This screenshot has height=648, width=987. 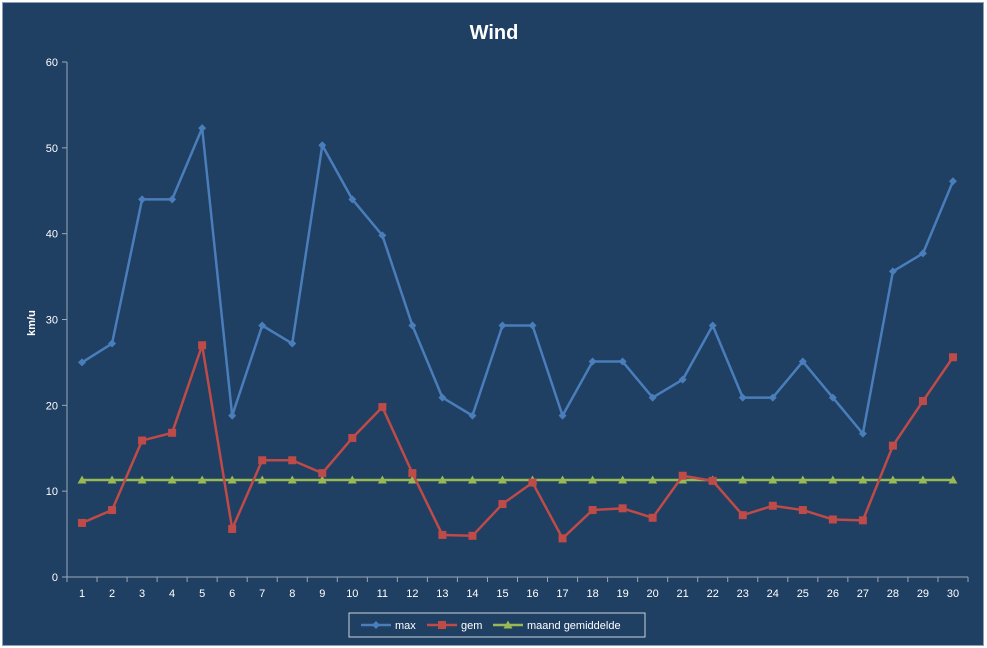 I want to click on legend-label: maand gemiddelde, so click(x=574, y=626).